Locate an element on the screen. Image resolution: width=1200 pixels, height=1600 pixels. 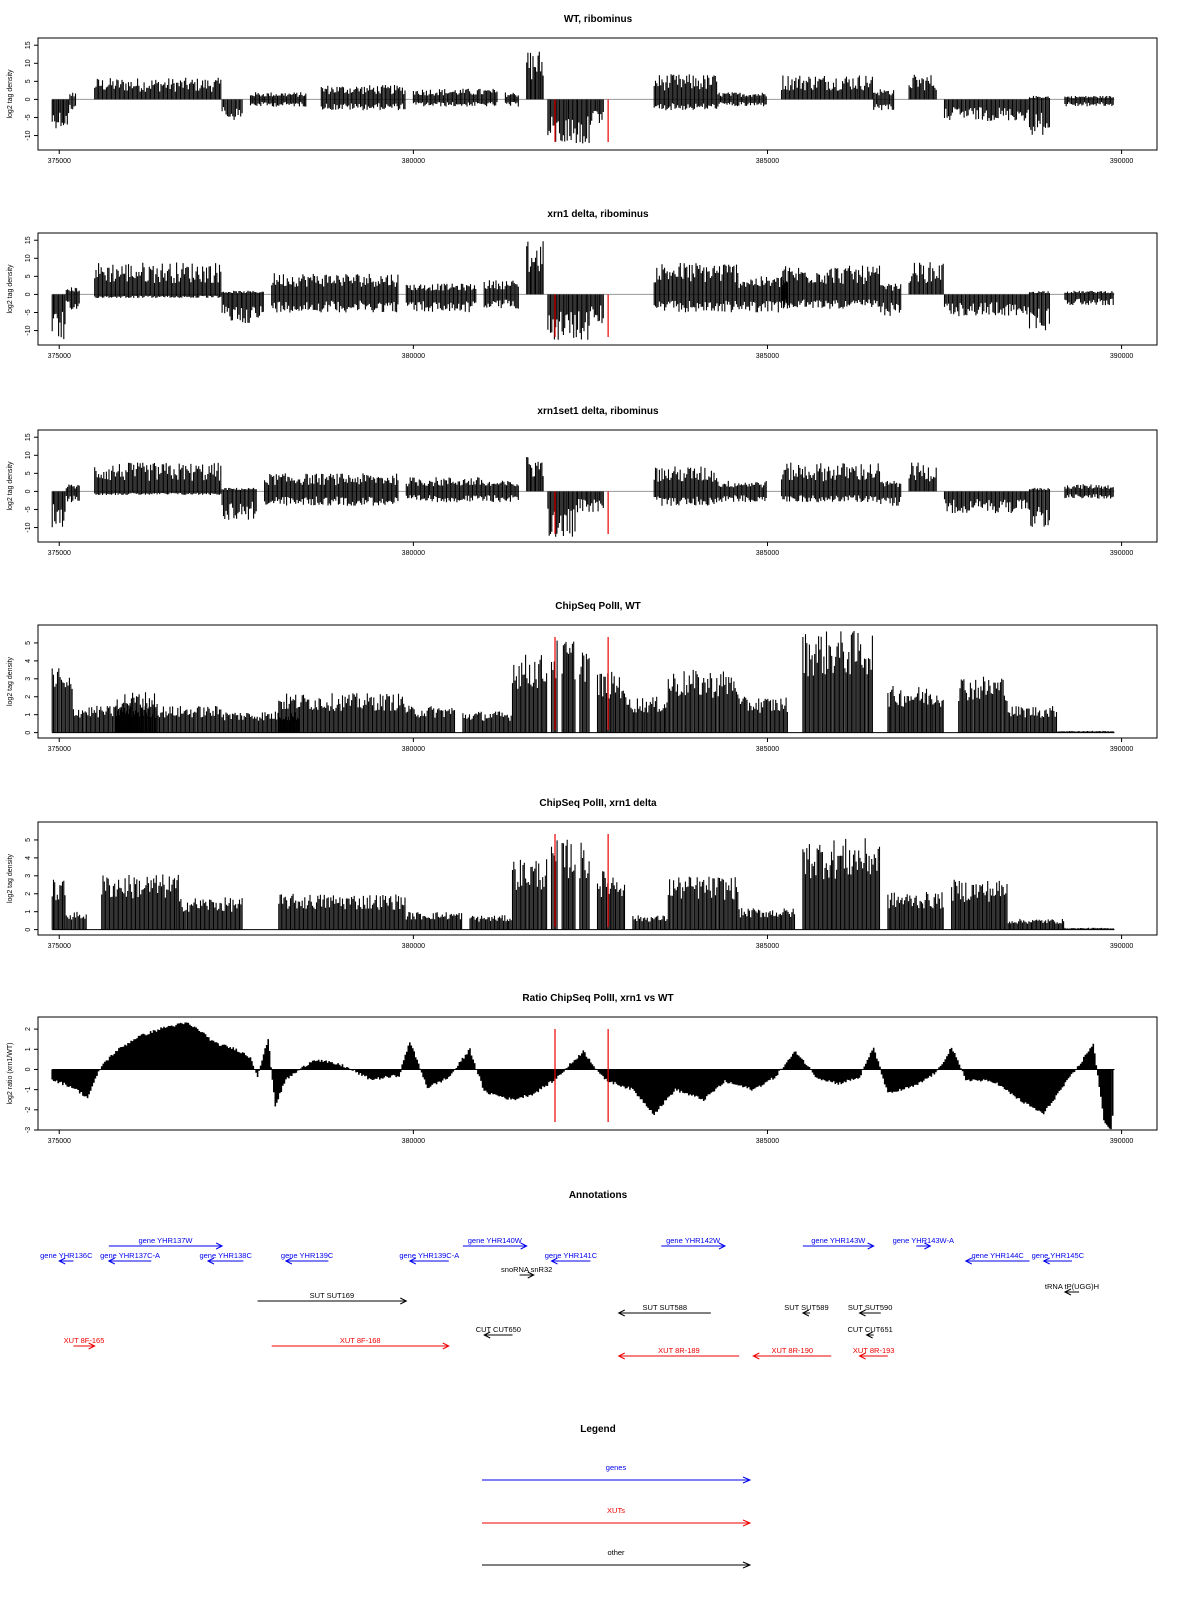
x-tick-label: 375000 is located at coordinates (59, 1141).